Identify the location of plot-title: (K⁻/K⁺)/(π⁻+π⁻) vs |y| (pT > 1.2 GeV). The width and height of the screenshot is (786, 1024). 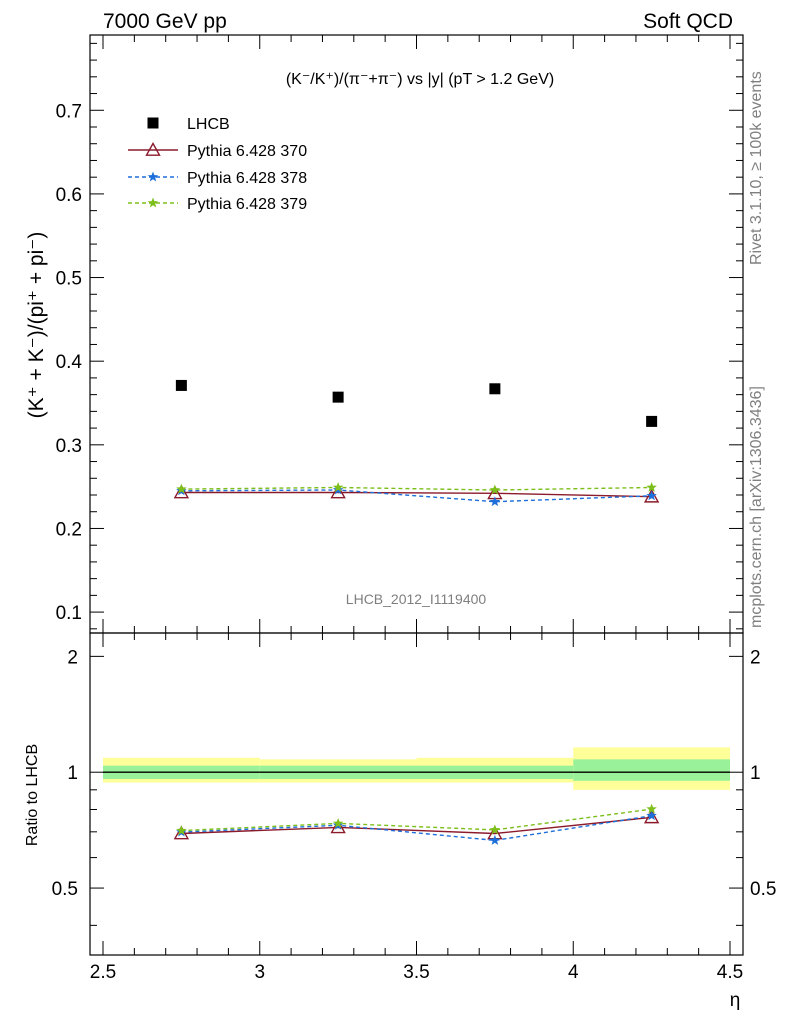
(420, 79).